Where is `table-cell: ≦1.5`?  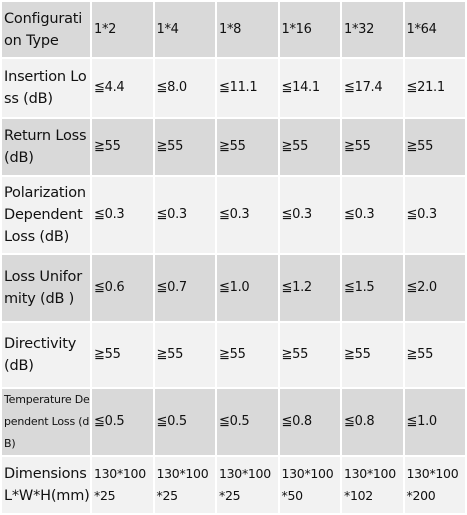
table-cell: ≦1.5 is located at coordinates (372, 288).